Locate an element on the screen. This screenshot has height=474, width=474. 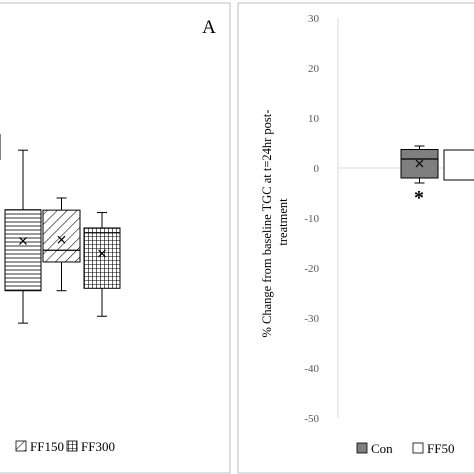
y-tick-label: 30 is located at coordinates (314, 19).